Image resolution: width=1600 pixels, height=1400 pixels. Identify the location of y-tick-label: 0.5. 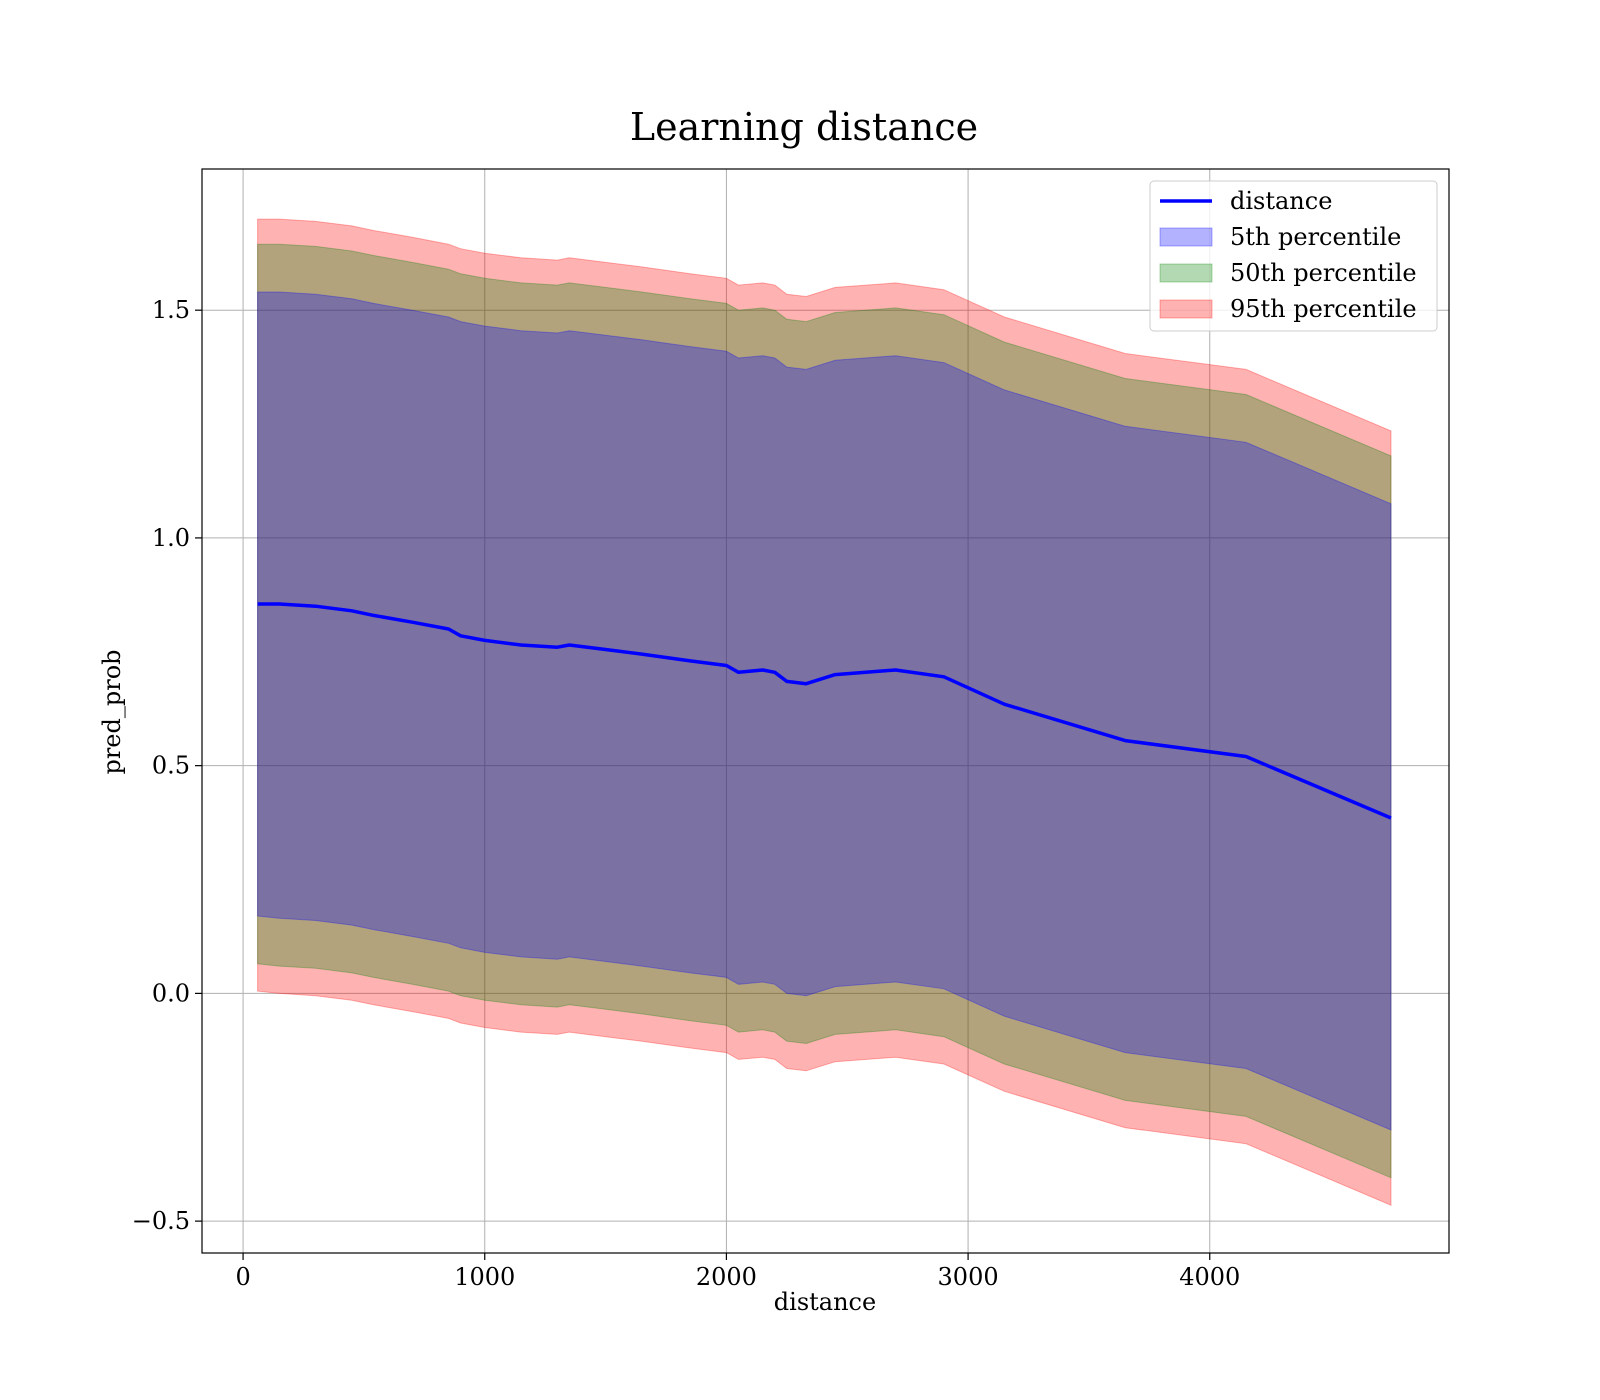
(171, 766).